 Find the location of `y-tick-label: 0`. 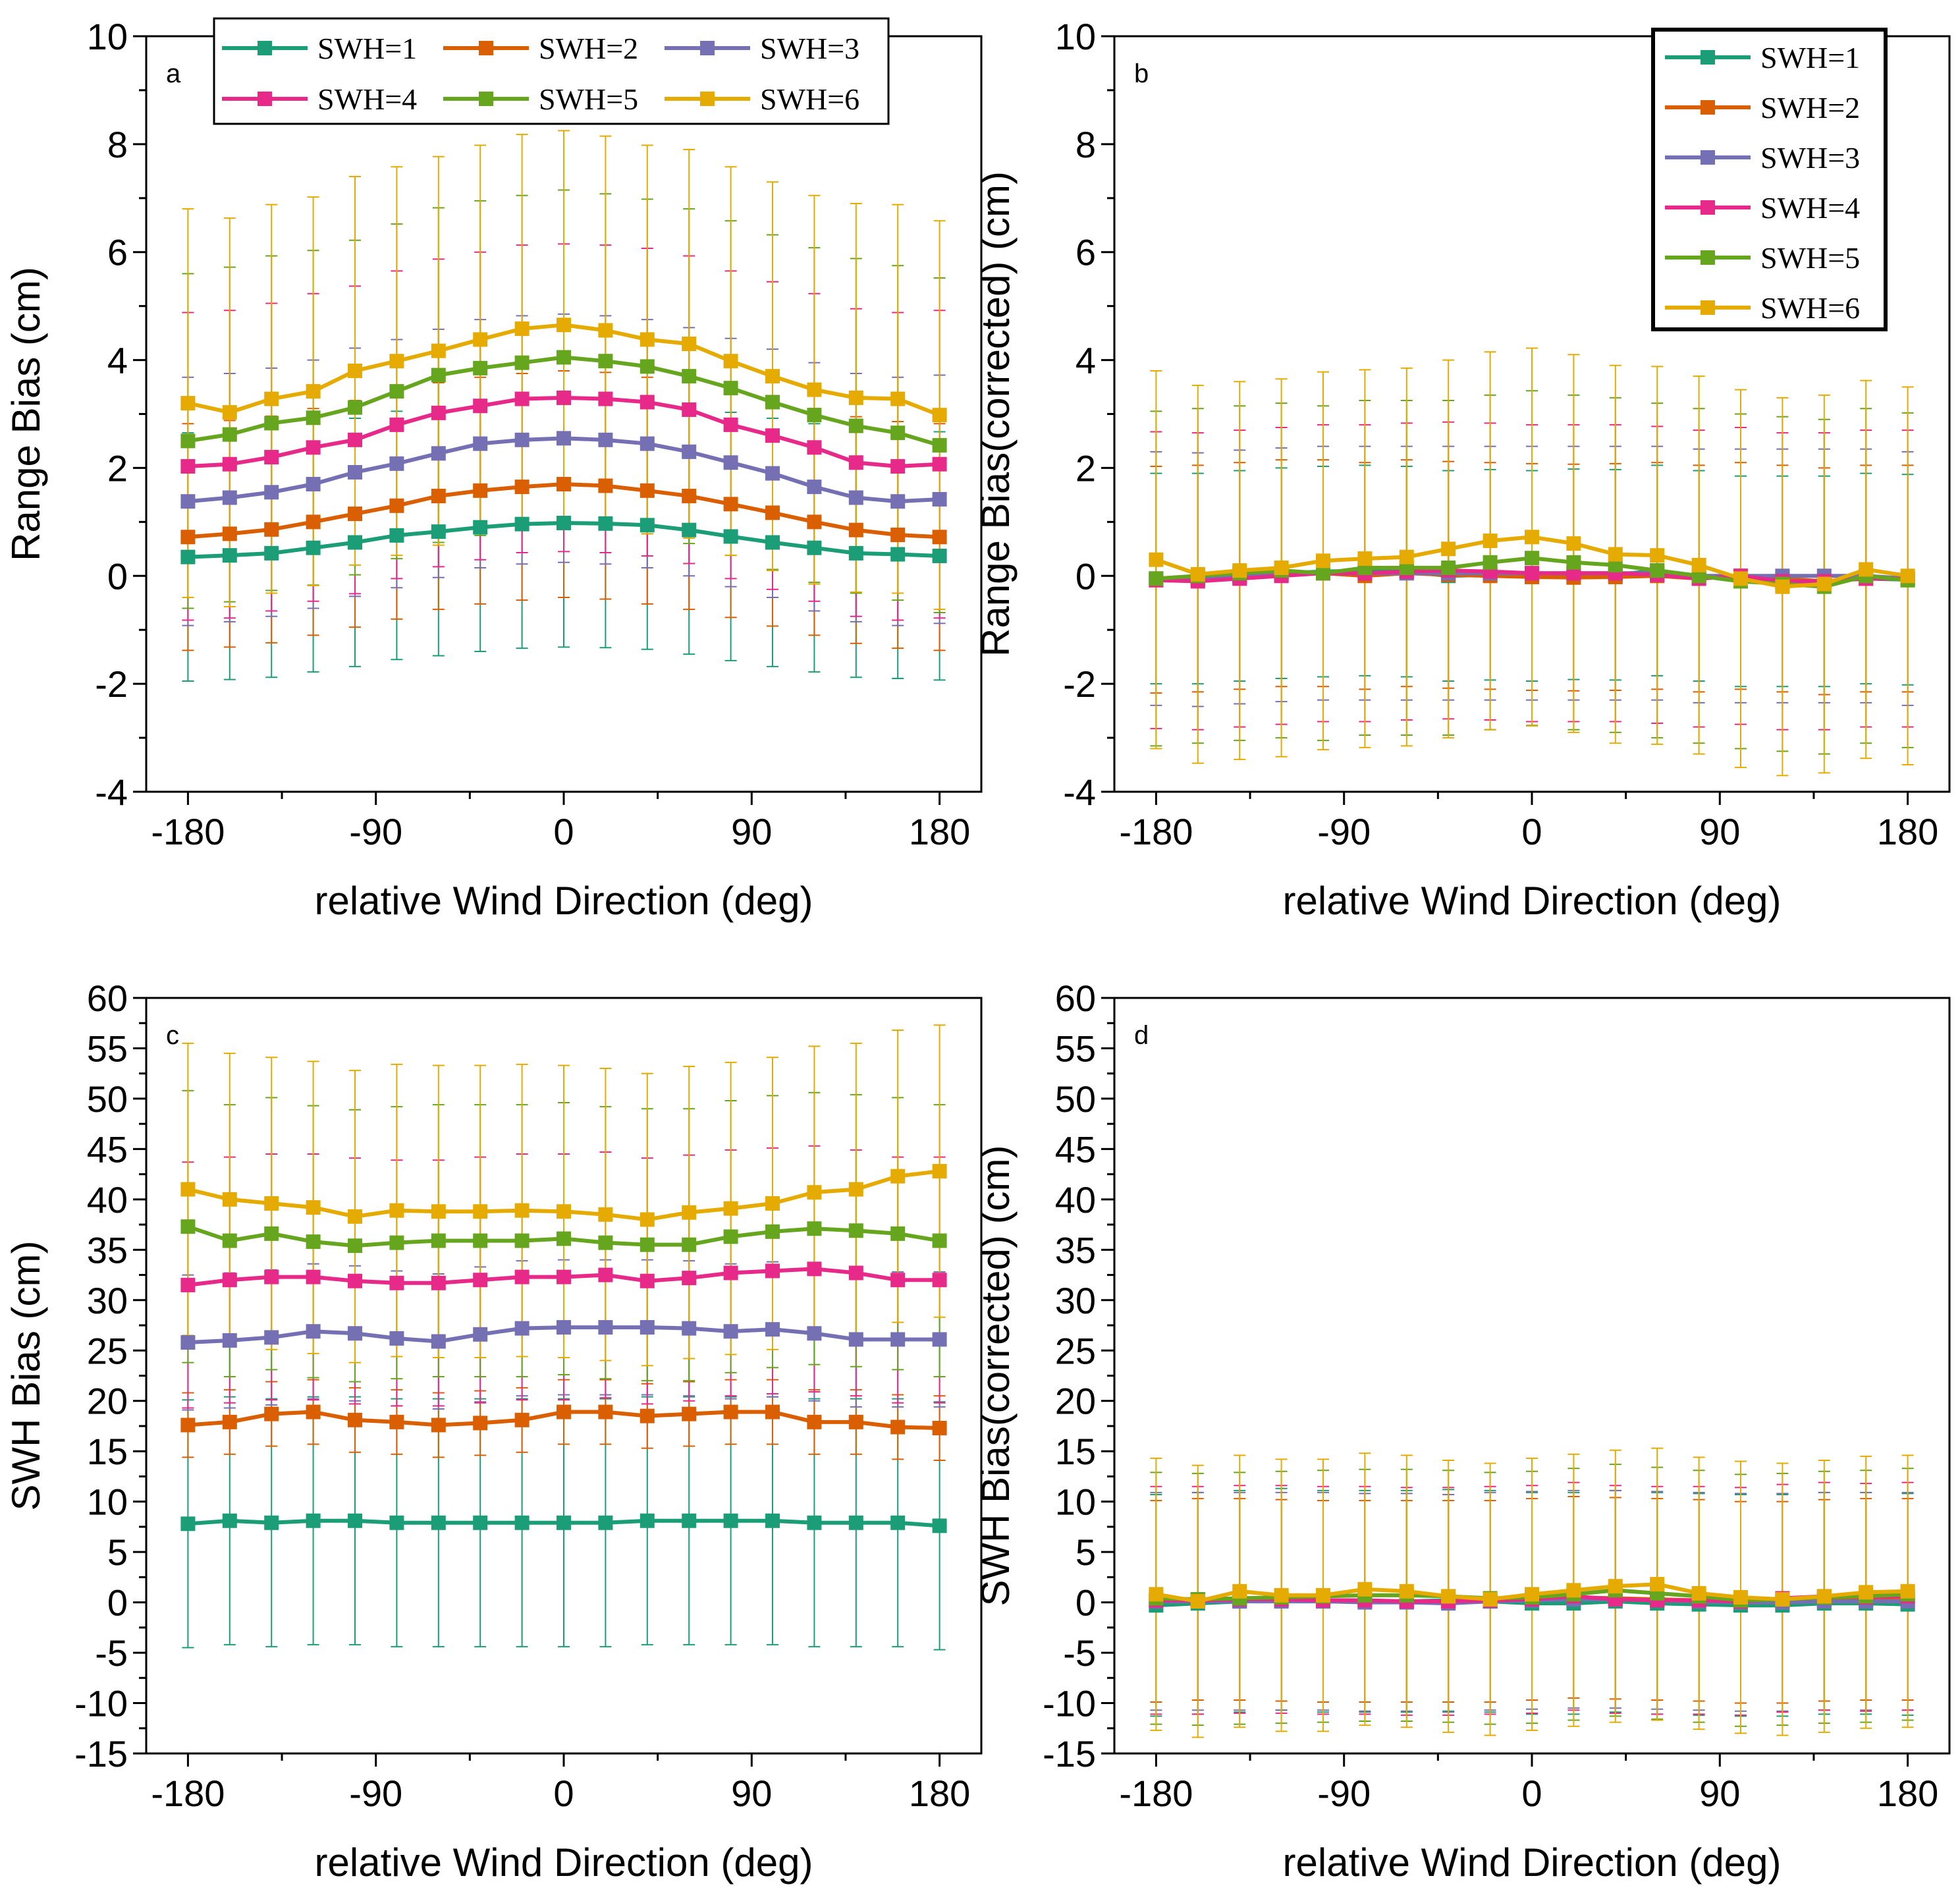

y-tick-label: 0 is located at coordinates (117, 1603).